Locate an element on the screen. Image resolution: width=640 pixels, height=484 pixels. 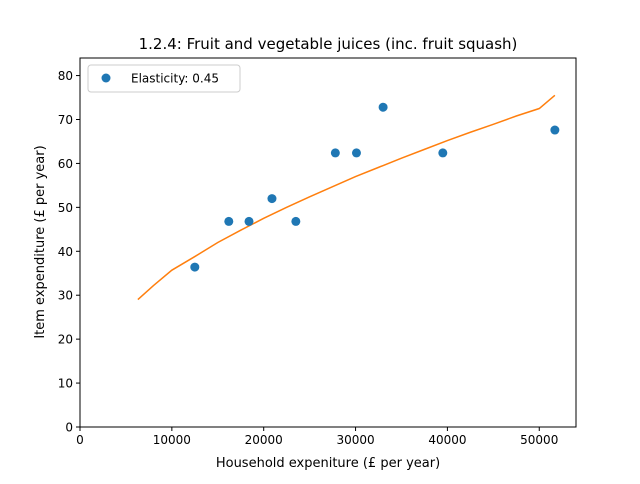
x-axis-label: Household expeniture (£ per year) is located at coordinates (328, 463).